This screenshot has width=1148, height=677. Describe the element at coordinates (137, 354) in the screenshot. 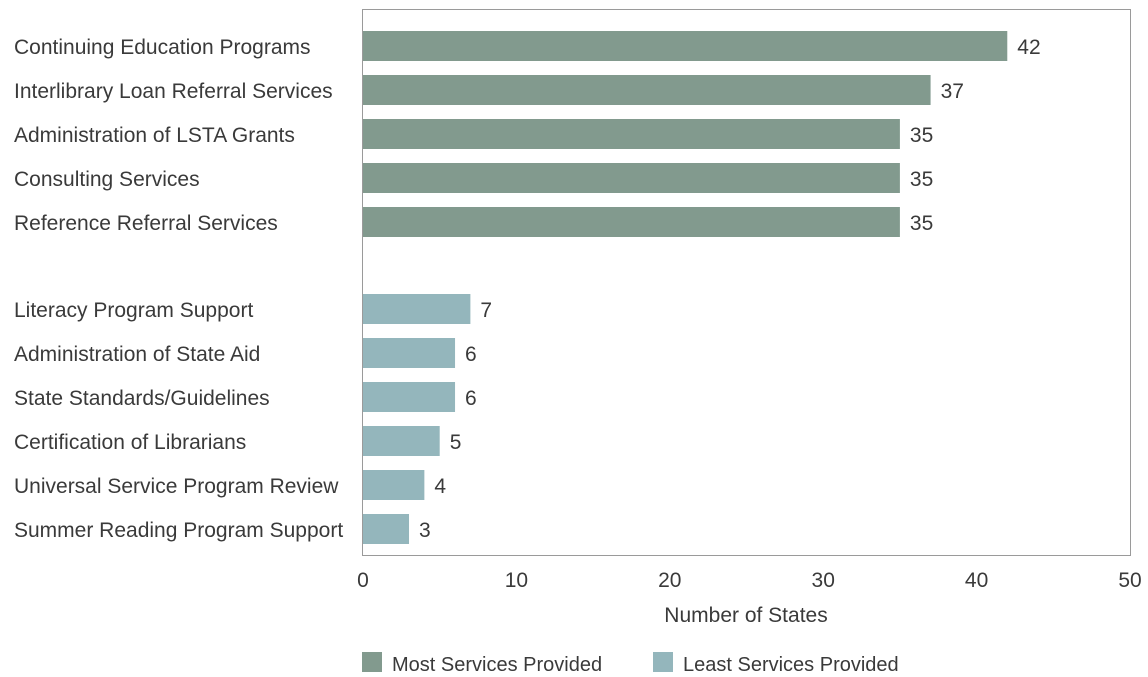

I see `category-label: Administration of State Aid` at that location.